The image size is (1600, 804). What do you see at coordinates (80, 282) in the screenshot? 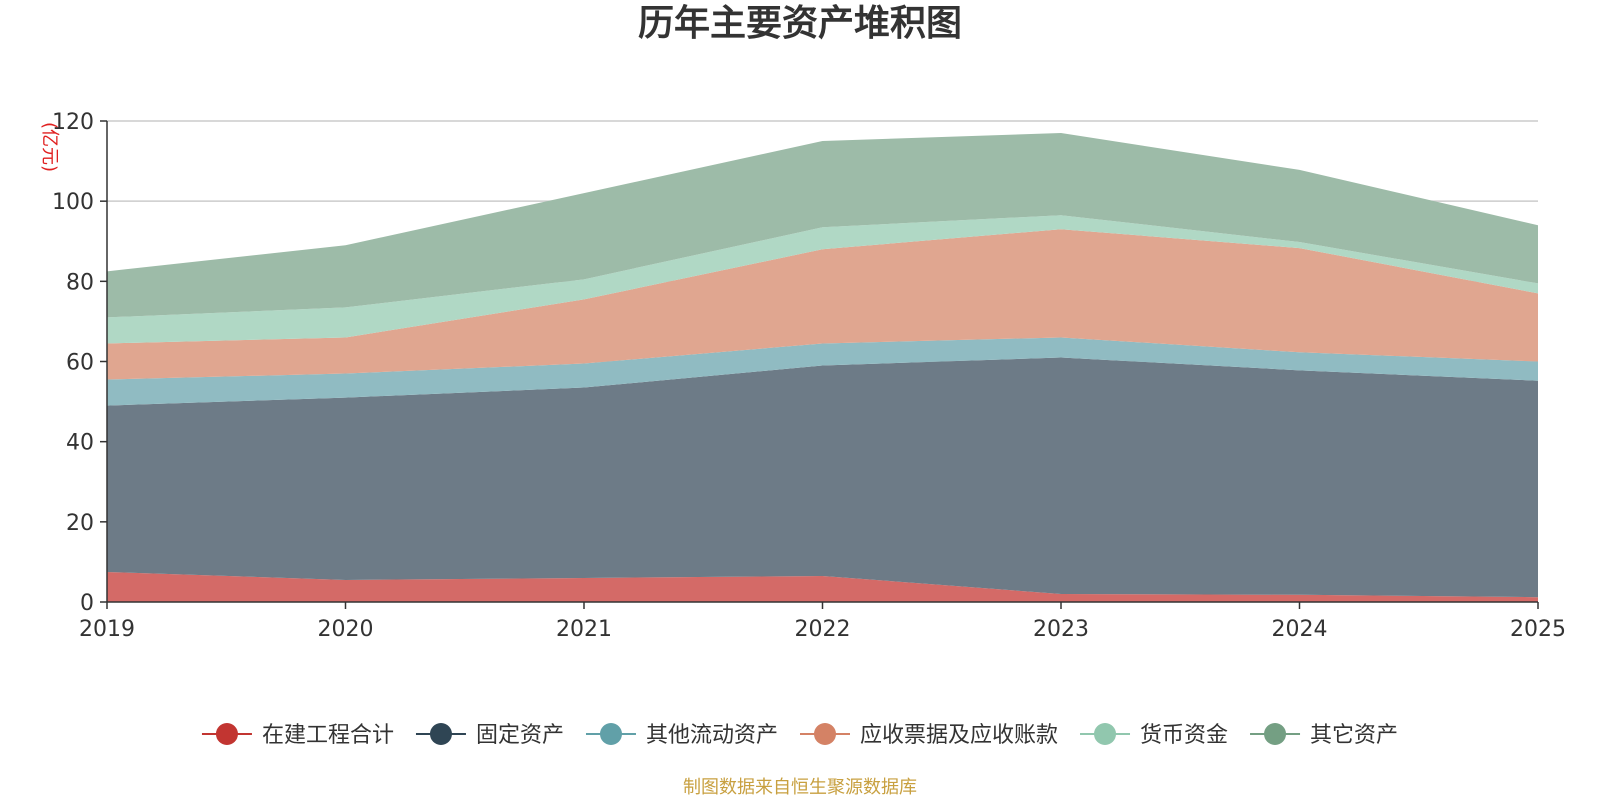
I see `y-tick-label-80: 80` at bounding box center [80, 282].